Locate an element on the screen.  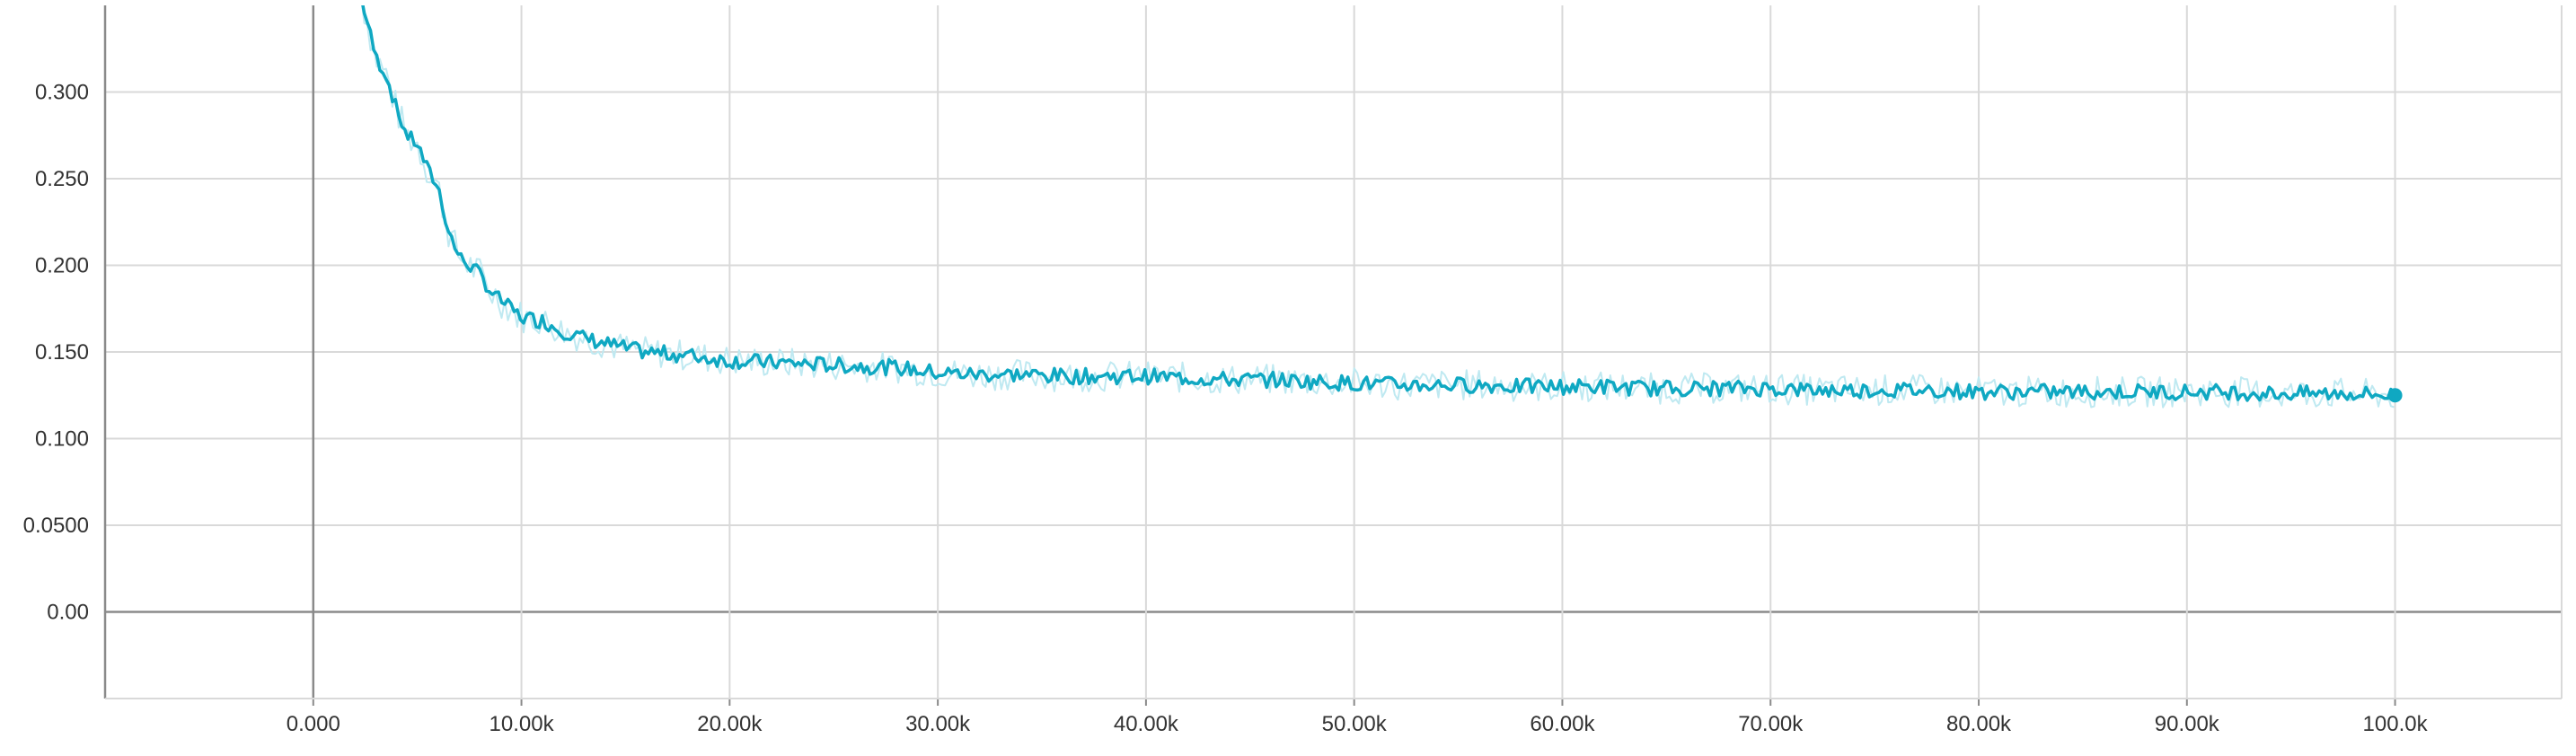
y-tick-label: 0.200 is located at coordinates (62, 266).